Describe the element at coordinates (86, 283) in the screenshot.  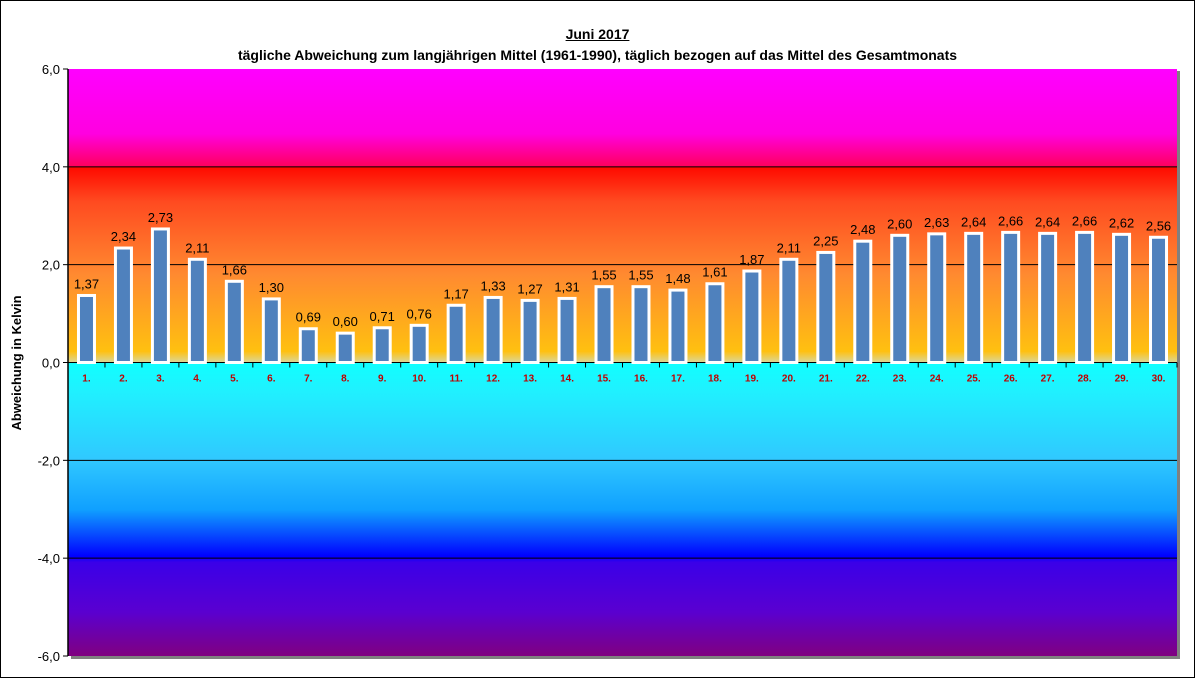
I see `data-label: 1,37` at that location.